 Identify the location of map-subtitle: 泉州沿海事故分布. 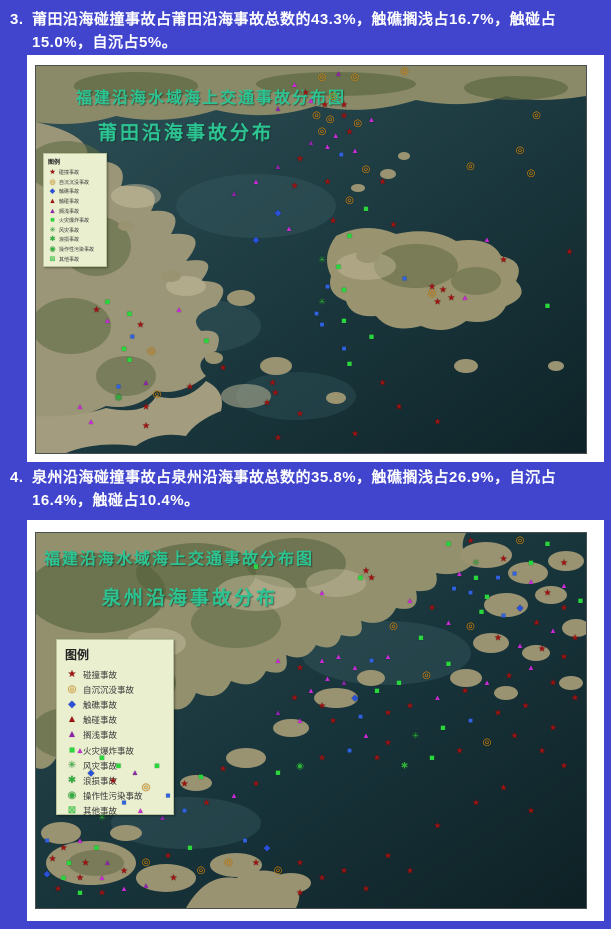
(190, 598).